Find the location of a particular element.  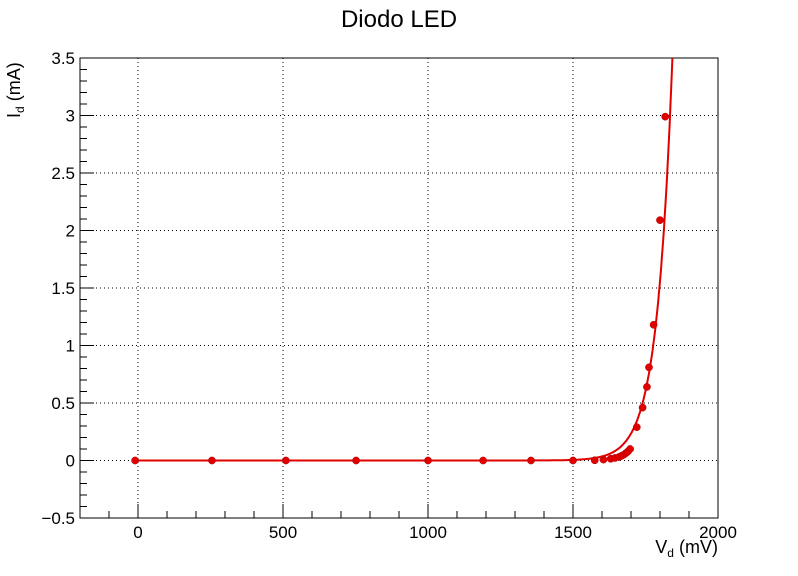

y-axis-label-wrap: Id (mA) is located at coordinates (15, 91).